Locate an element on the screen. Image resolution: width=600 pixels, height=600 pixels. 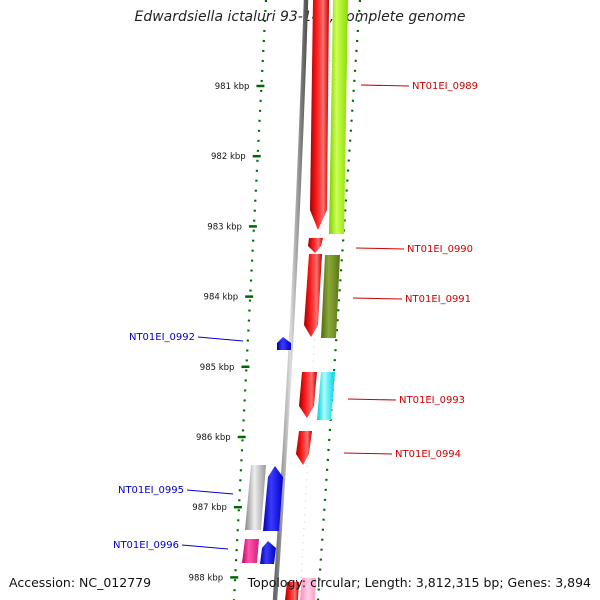
gene-feature-lime is located at coordinates (338, 117).